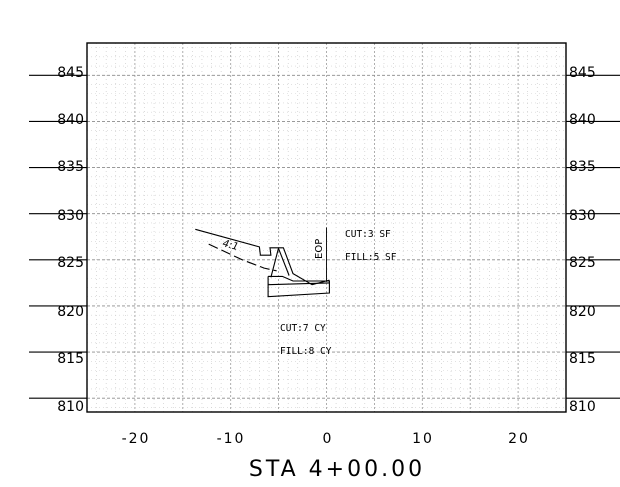 This screenshot has width=620, height=487. I want to click on elevation-label-left-825: 825, so click(70, 263).